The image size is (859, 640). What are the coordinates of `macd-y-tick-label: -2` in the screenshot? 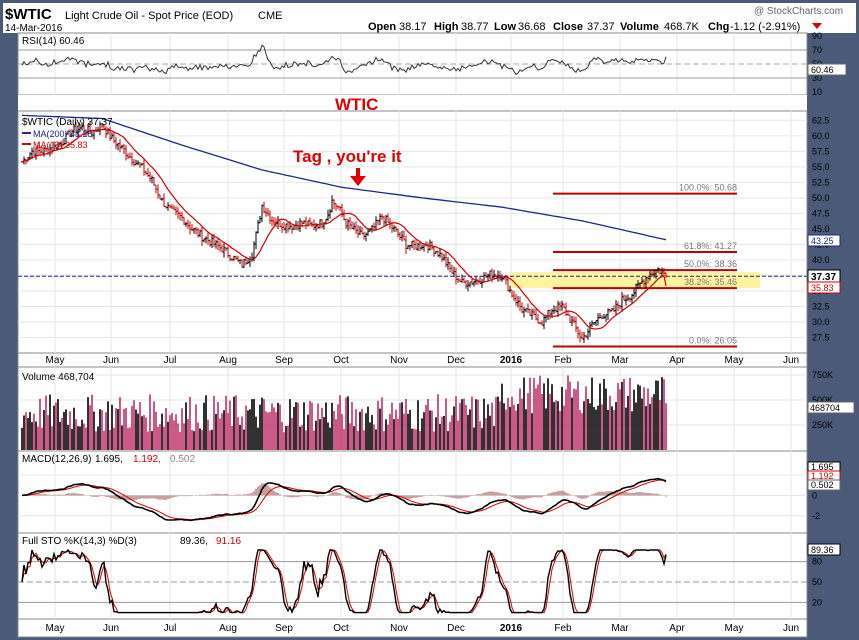 It's located at (816, 516).